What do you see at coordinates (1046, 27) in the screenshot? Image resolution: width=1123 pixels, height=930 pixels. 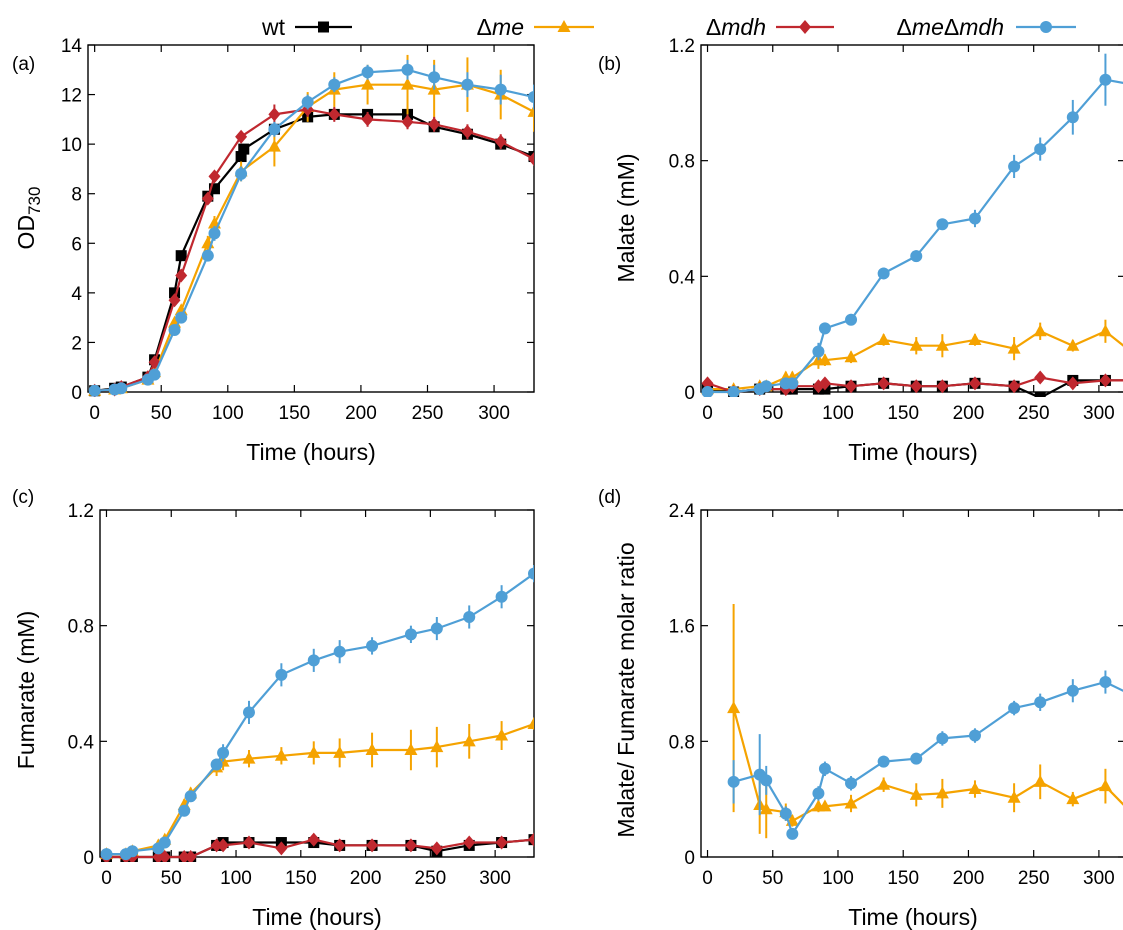 I see `legend-marker-memdh` at bounding box center [1046, 27].